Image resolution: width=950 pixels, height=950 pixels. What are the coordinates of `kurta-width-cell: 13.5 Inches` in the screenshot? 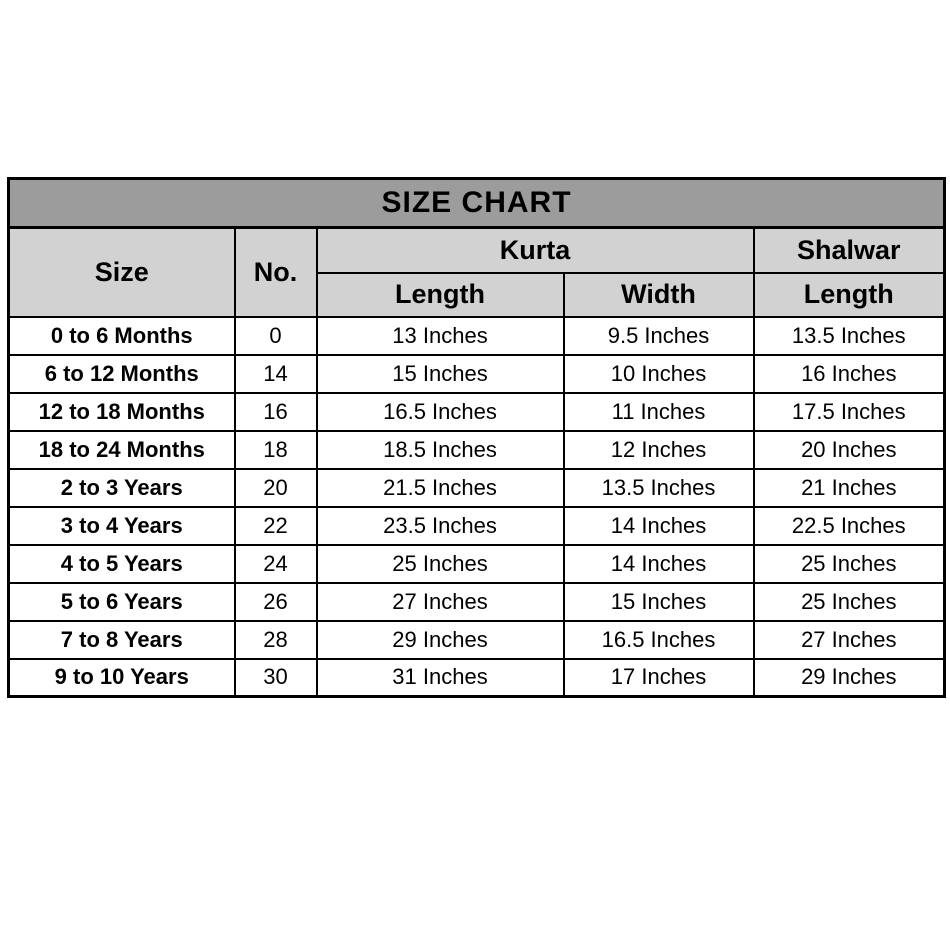 It's located at (658, 487).